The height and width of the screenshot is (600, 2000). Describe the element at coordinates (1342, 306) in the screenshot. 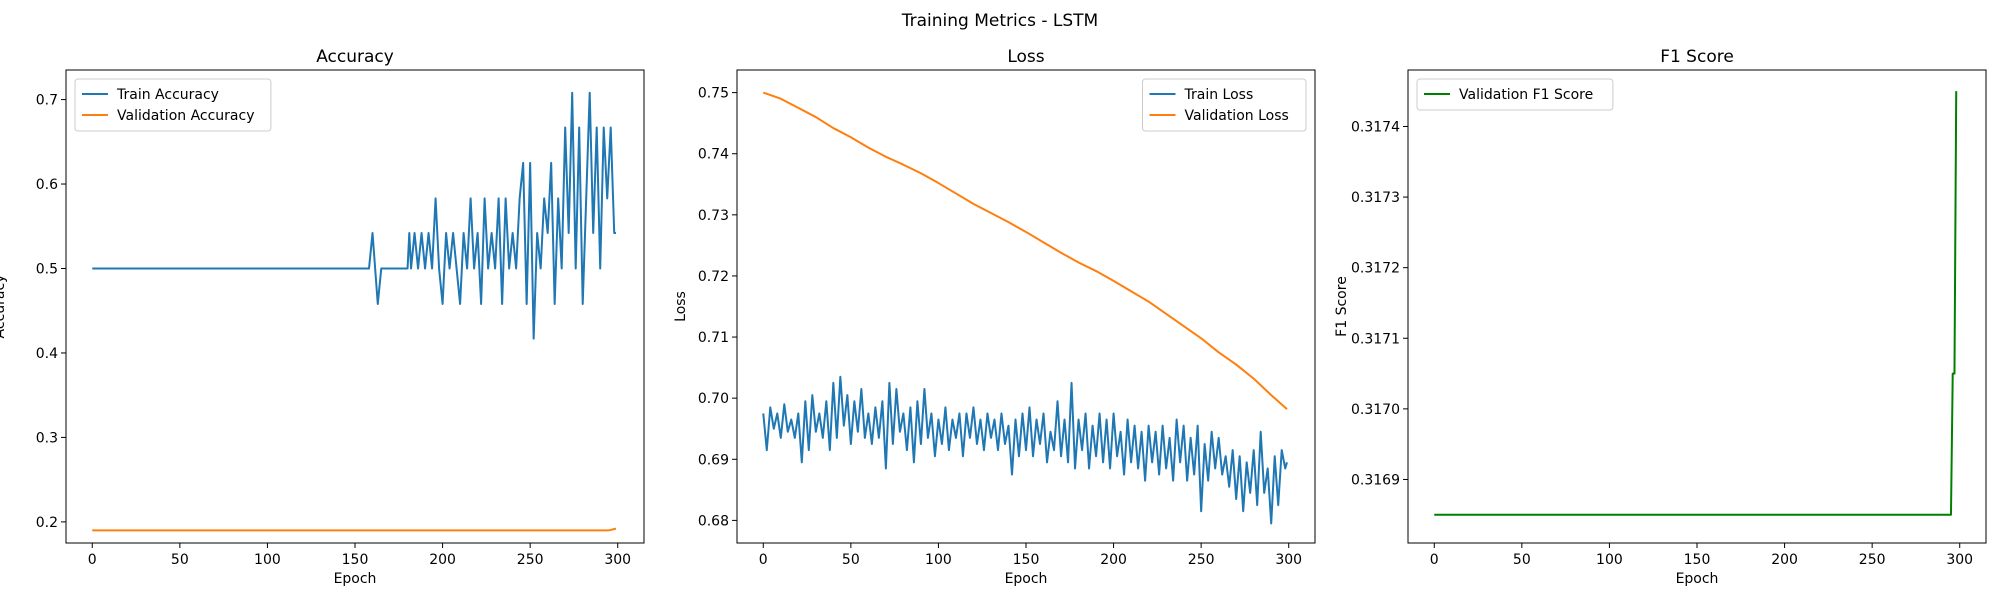

I see `f1-score-y-axis-label: F1 Score` at that location.